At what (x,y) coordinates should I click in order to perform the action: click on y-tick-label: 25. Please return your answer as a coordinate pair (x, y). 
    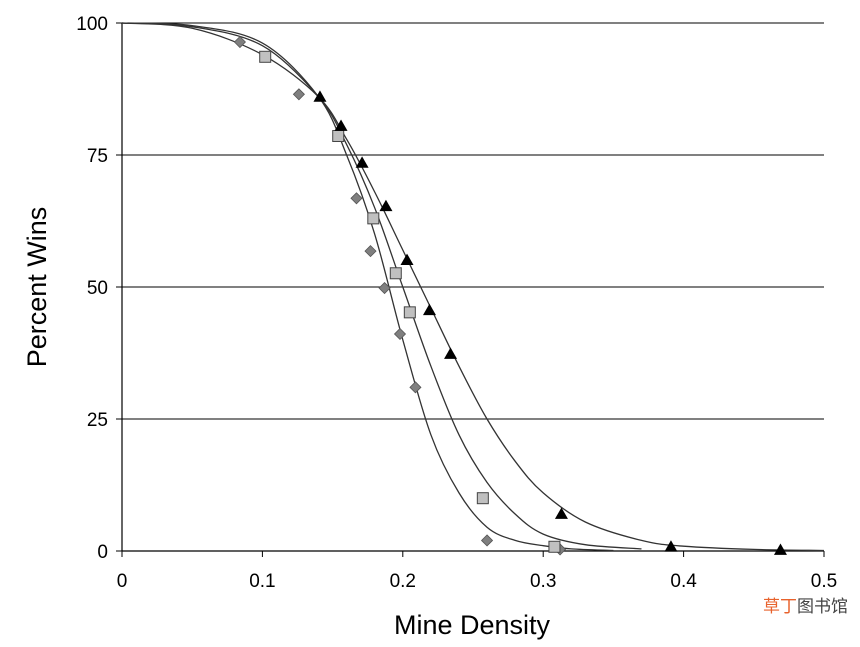
    Looking at the image, I should click on (97, 420).